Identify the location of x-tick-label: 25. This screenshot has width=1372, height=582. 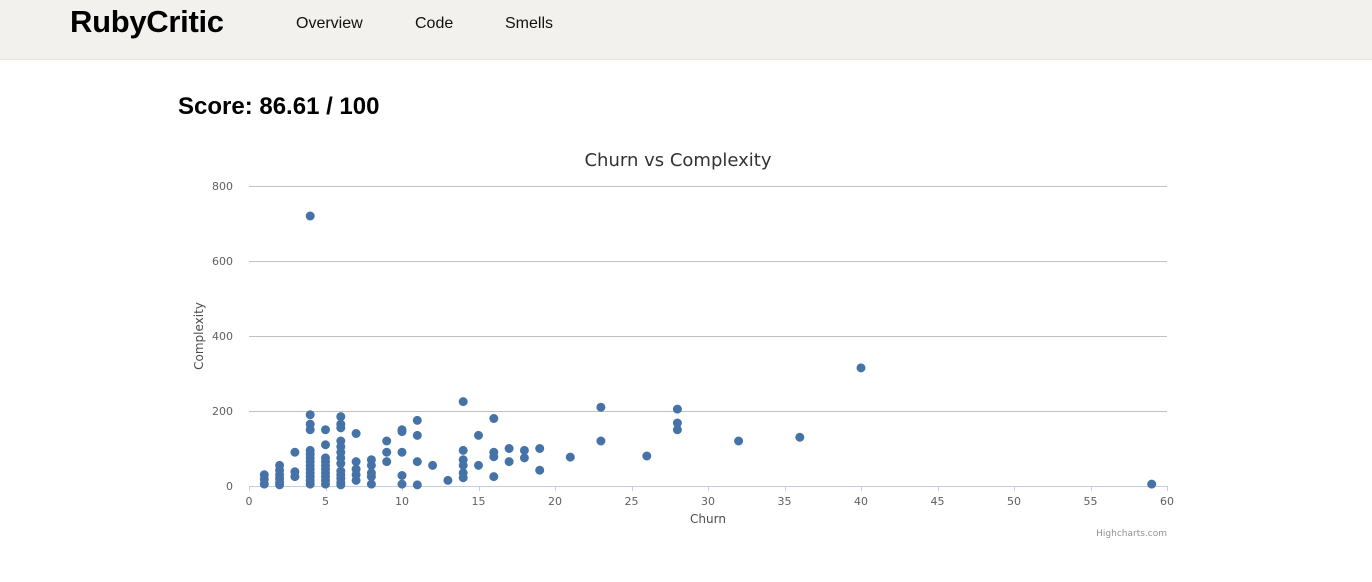
(632, 501).